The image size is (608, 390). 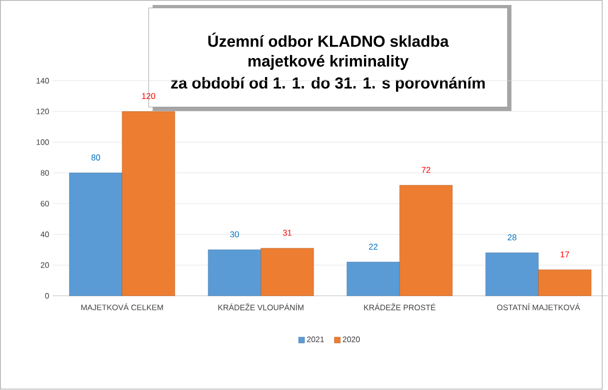 I want to click on data-label: 120, so click(x=149, y=96).